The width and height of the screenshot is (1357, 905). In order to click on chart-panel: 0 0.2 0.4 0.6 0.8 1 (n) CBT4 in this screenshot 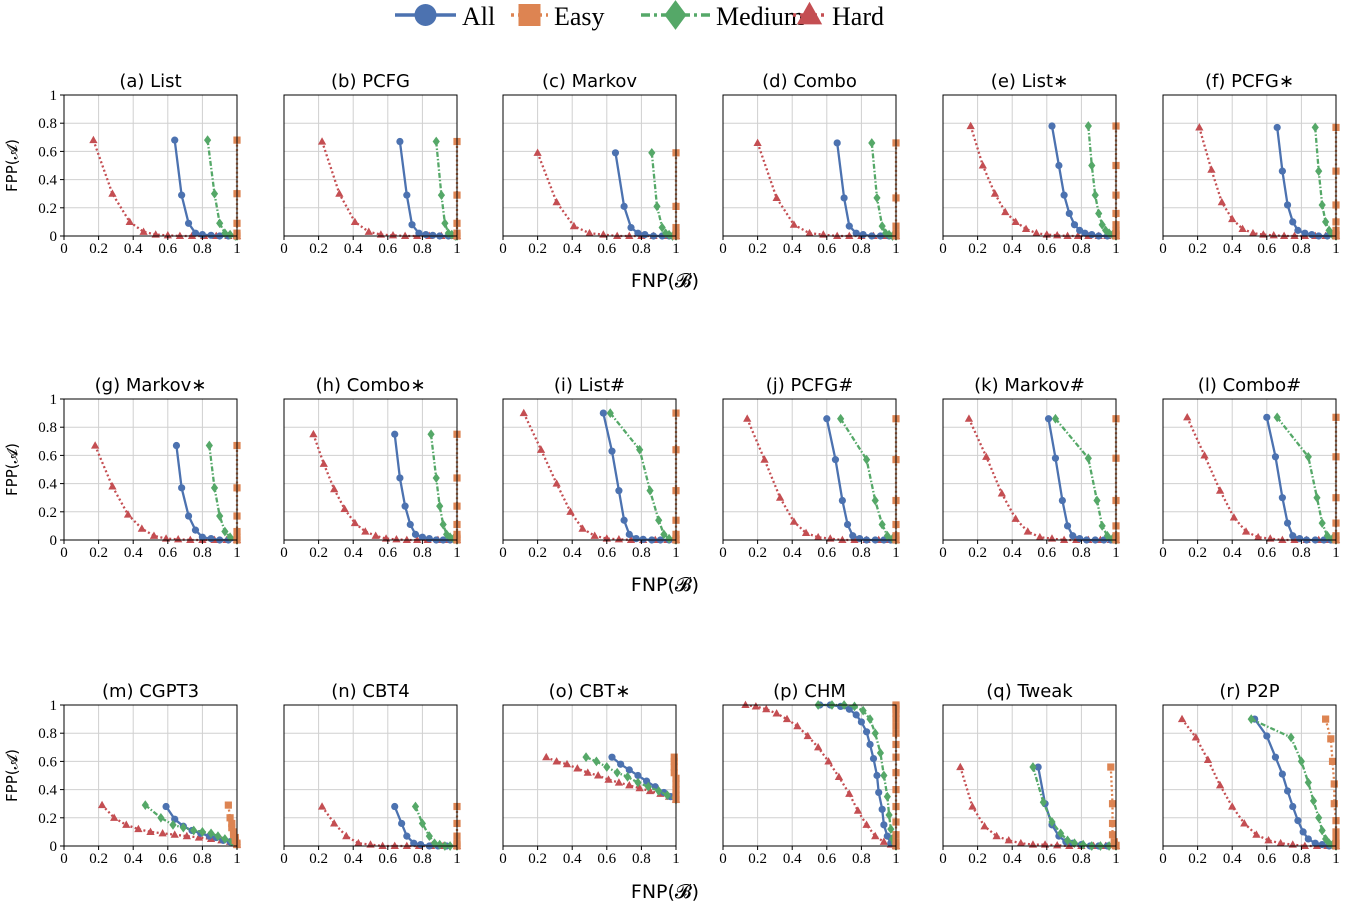, I will do `click(371, 774)`.